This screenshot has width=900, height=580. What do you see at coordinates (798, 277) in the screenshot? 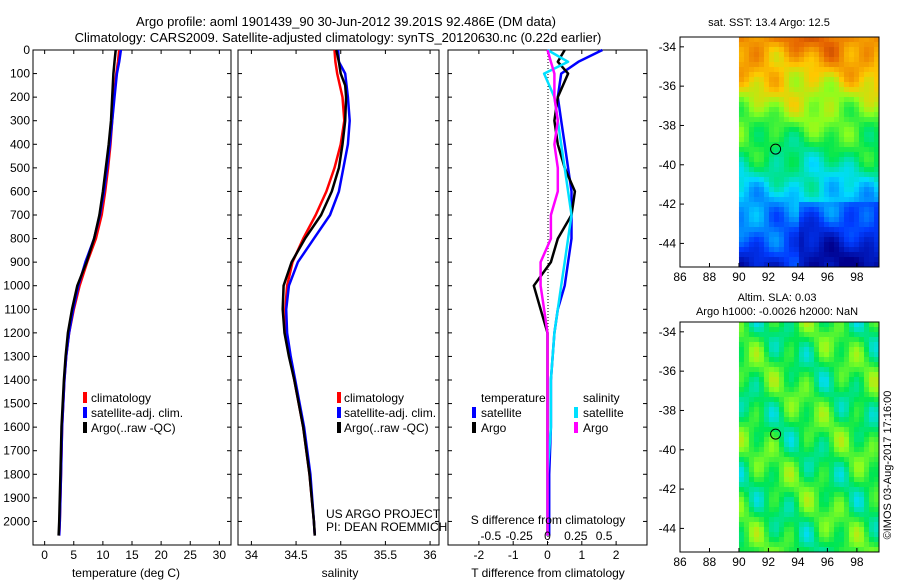
I see `sst-lon-tick-label: 94` at bounding box center [798, 277].